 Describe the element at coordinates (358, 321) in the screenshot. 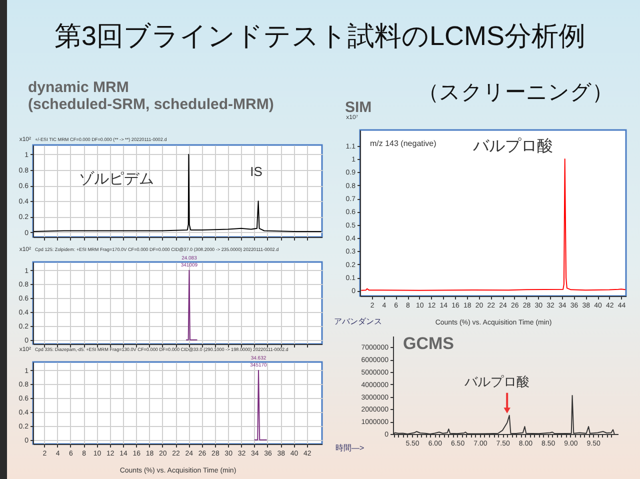

I see `y-axis-title: アバンダンス` at that location.